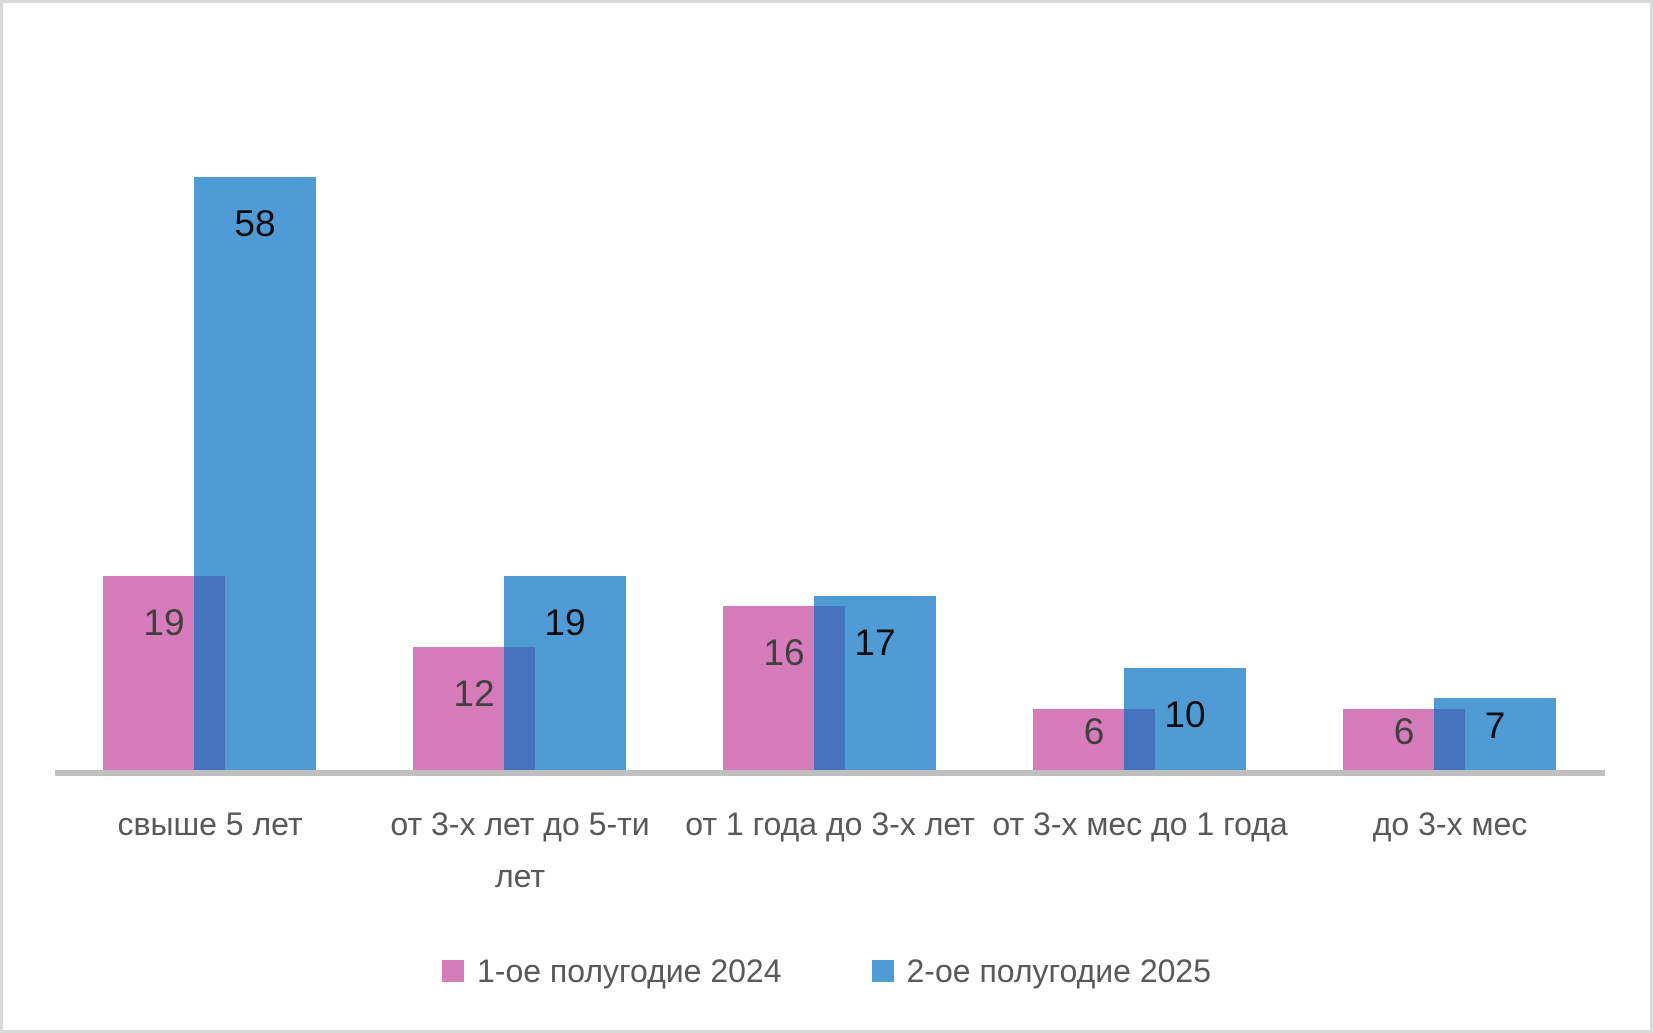  I want to click on x-axis-line, so click(830, 773).